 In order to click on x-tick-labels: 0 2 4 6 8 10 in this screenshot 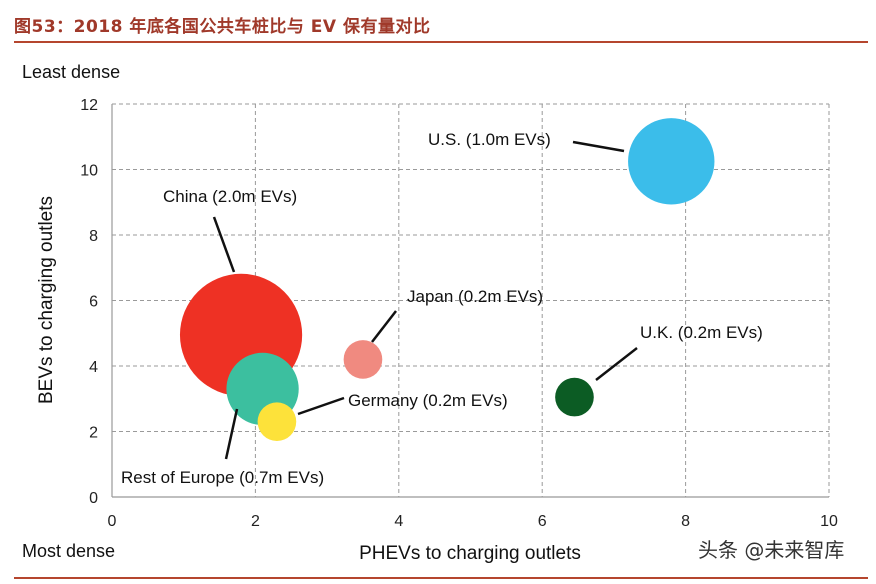, I will do `click(473, 521)`.